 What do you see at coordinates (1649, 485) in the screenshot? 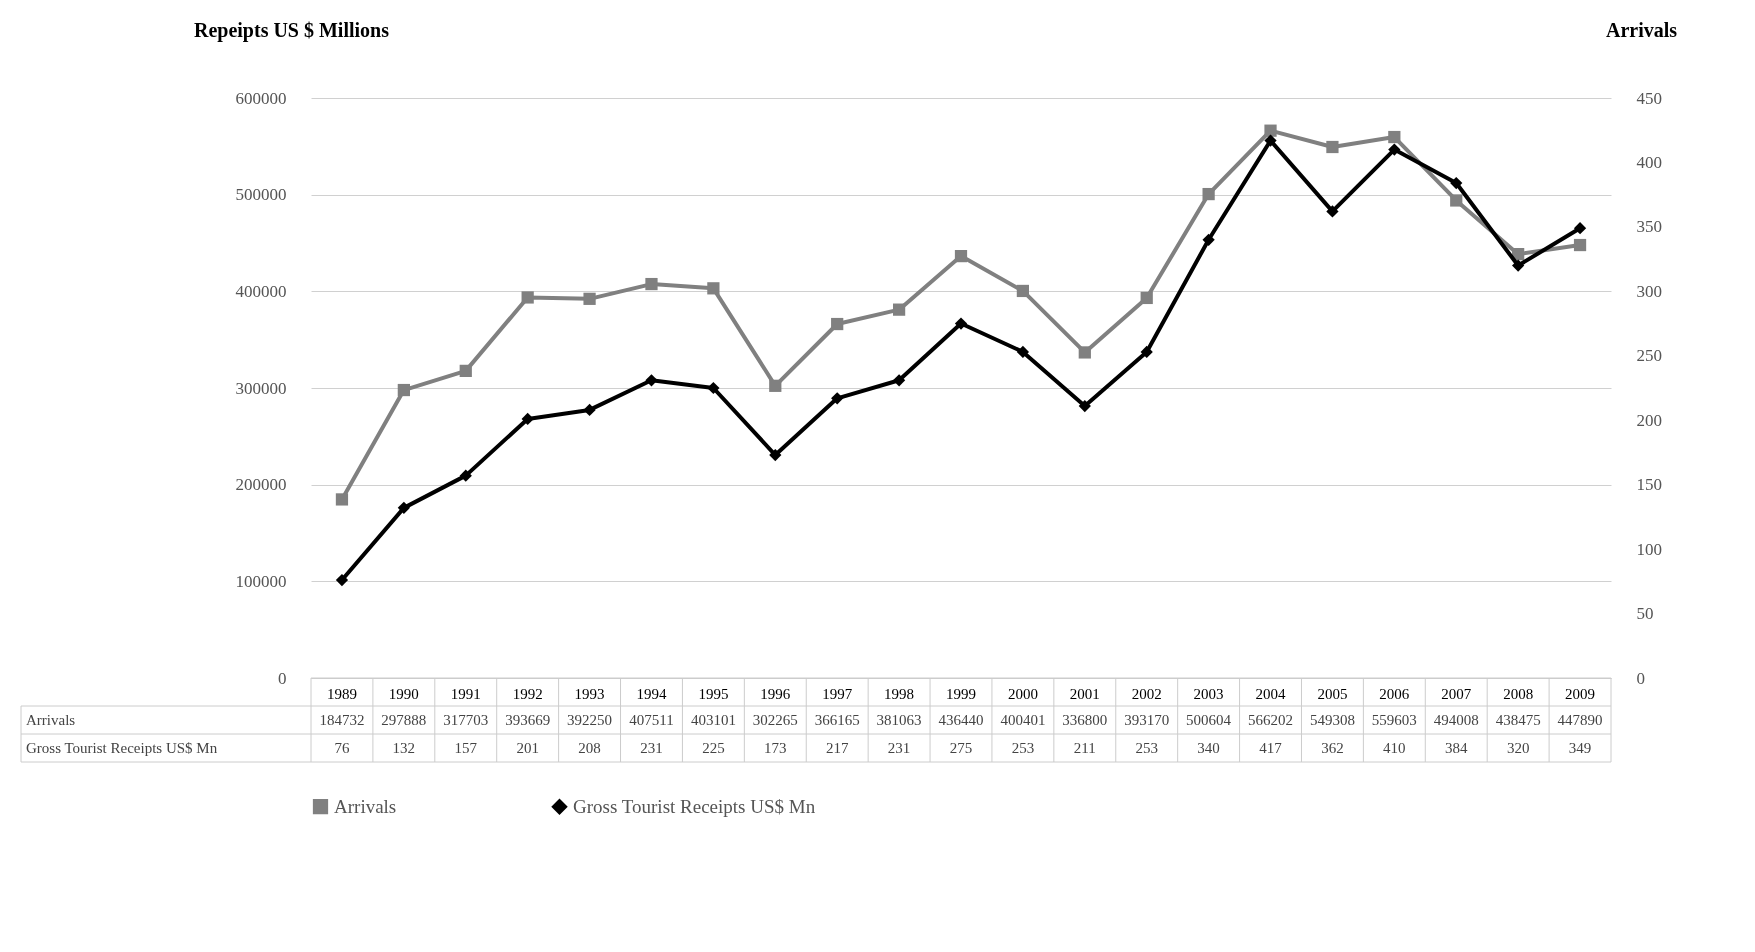
I see `y2-tick-label: 150` at bounding box center [1649, 485].